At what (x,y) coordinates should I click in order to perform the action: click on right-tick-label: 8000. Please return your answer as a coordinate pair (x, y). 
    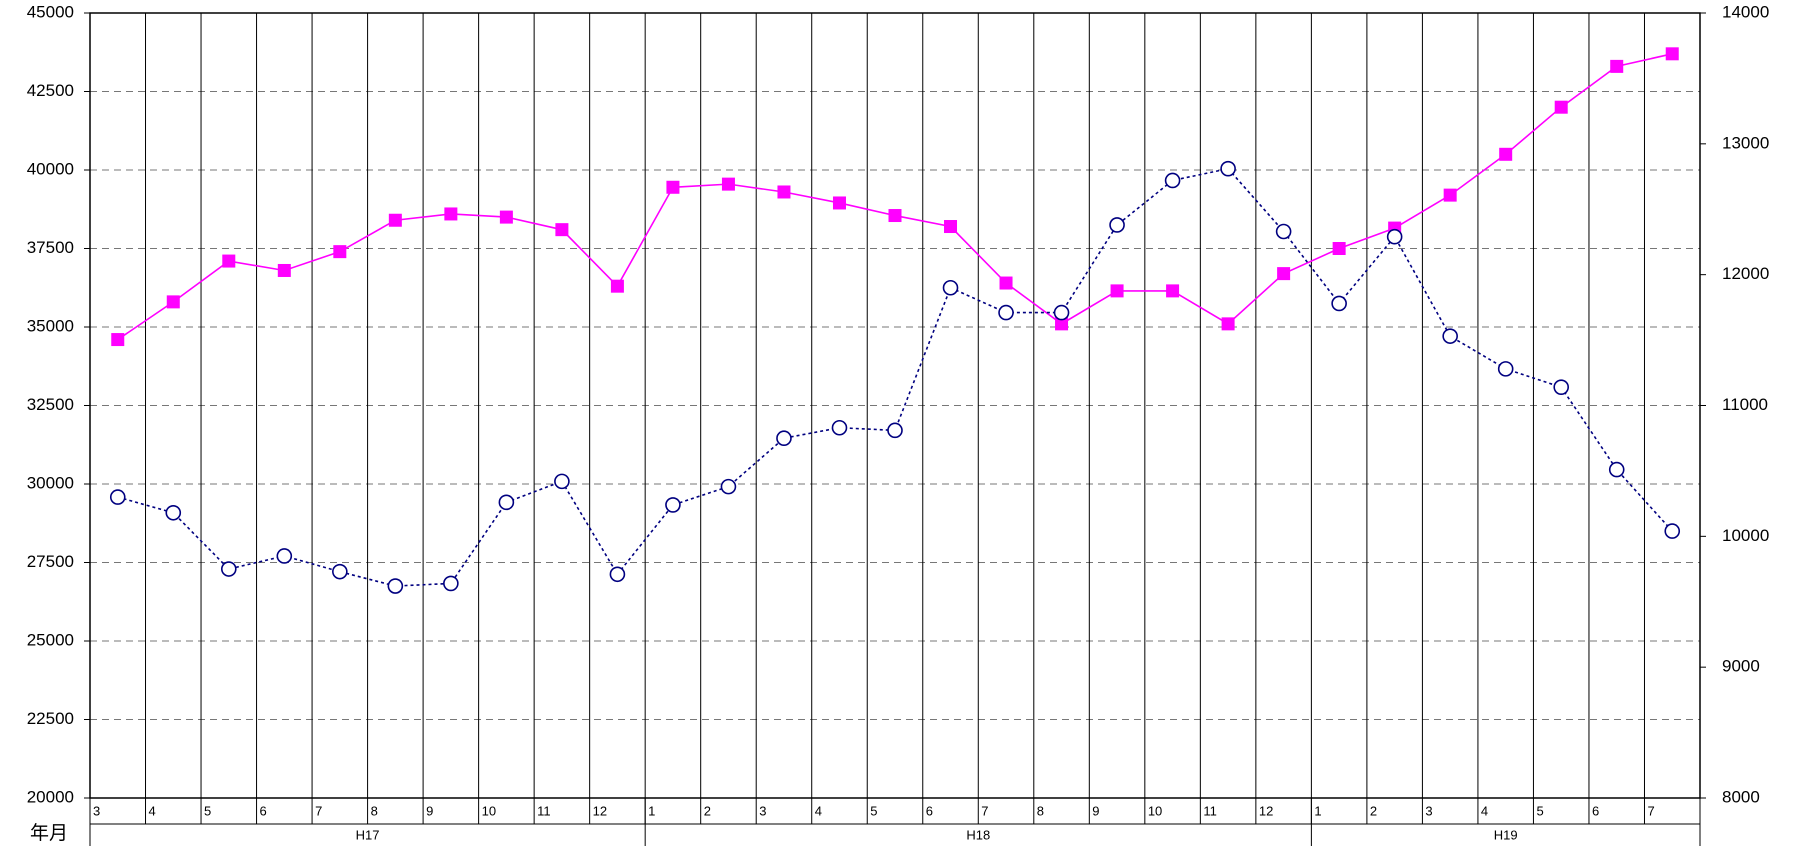
    Looking at the image, I should click on (1741, 796).